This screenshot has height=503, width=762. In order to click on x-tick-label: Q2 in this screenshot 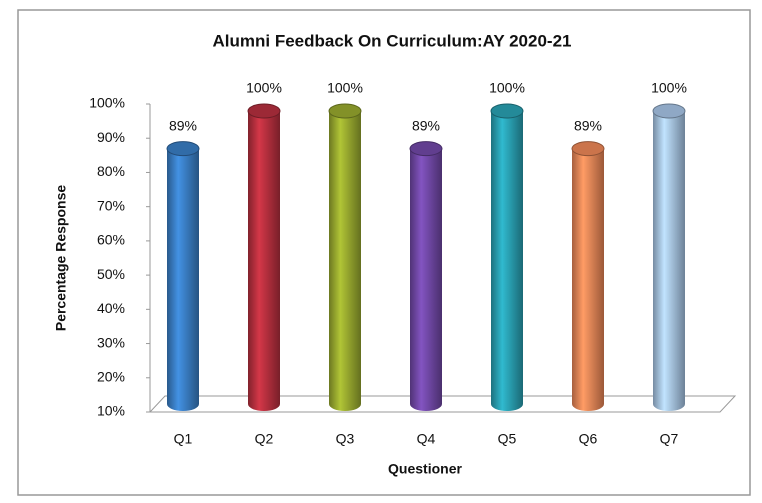, I will do `click(264, 439)`.